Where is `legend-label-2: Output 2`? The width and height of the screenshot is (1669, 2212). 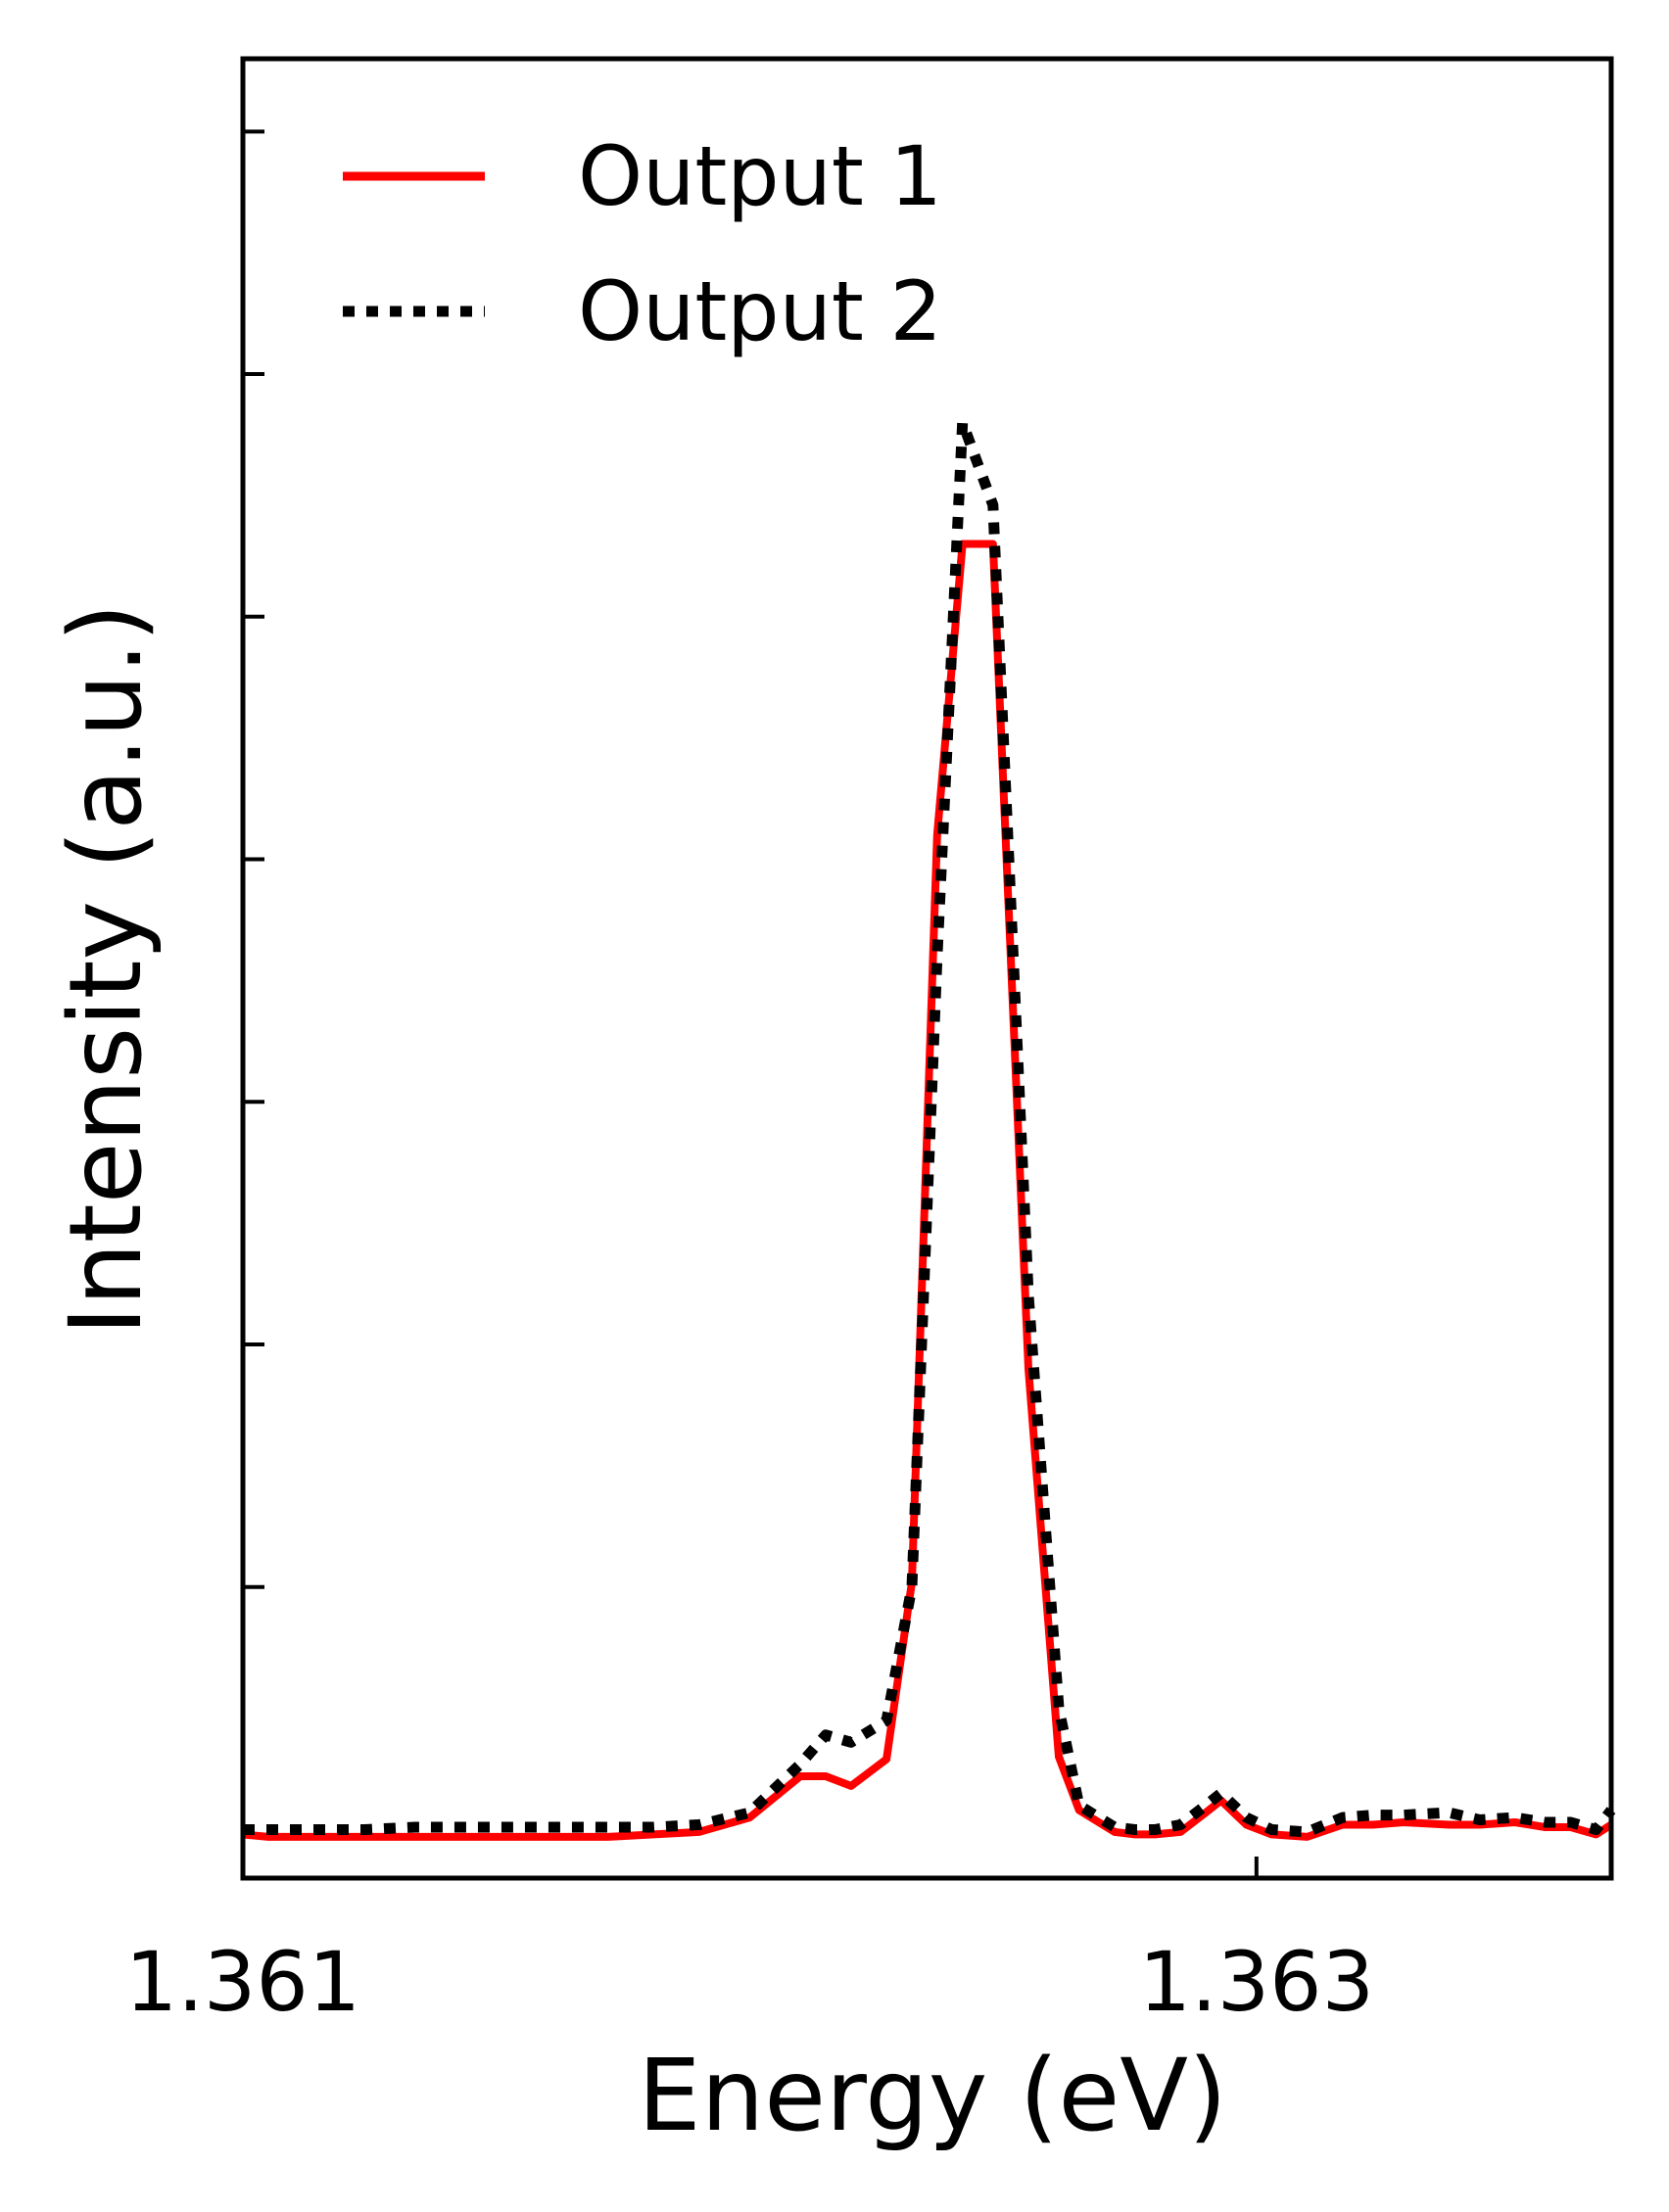 legend-label-2: Output 2 is located at coordinates (760, 311).